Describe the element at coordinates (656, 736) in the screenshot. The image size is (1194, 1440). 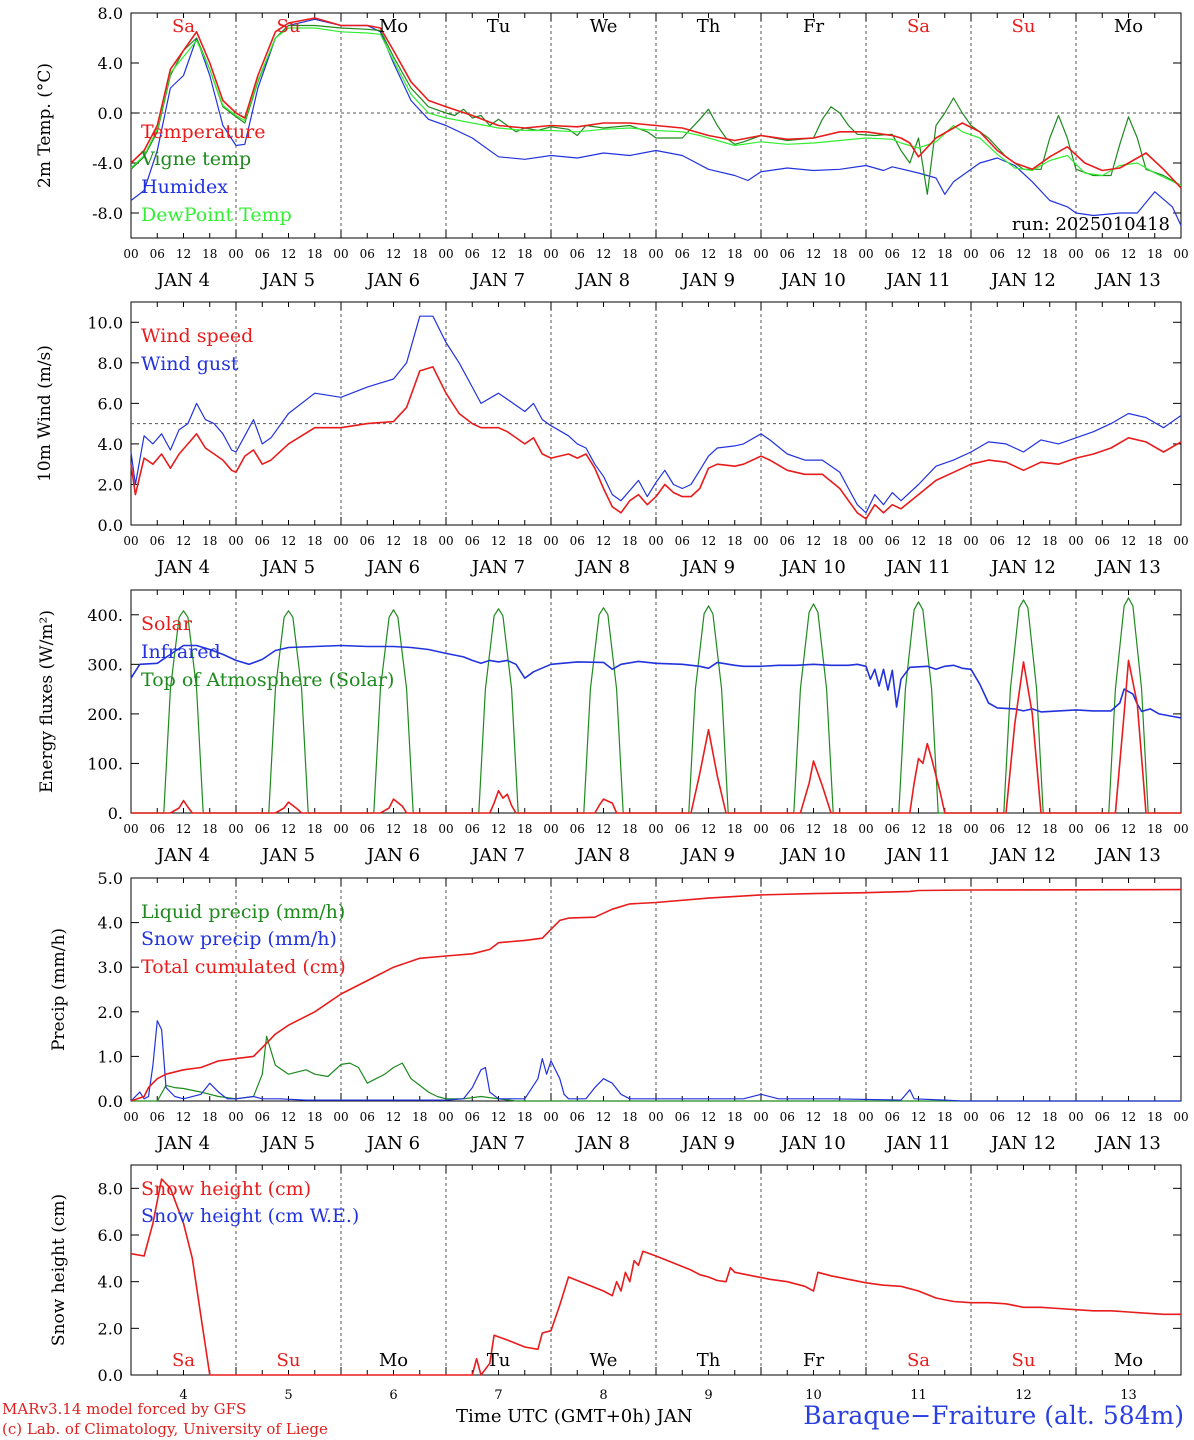
I see `series-solar` at that location.